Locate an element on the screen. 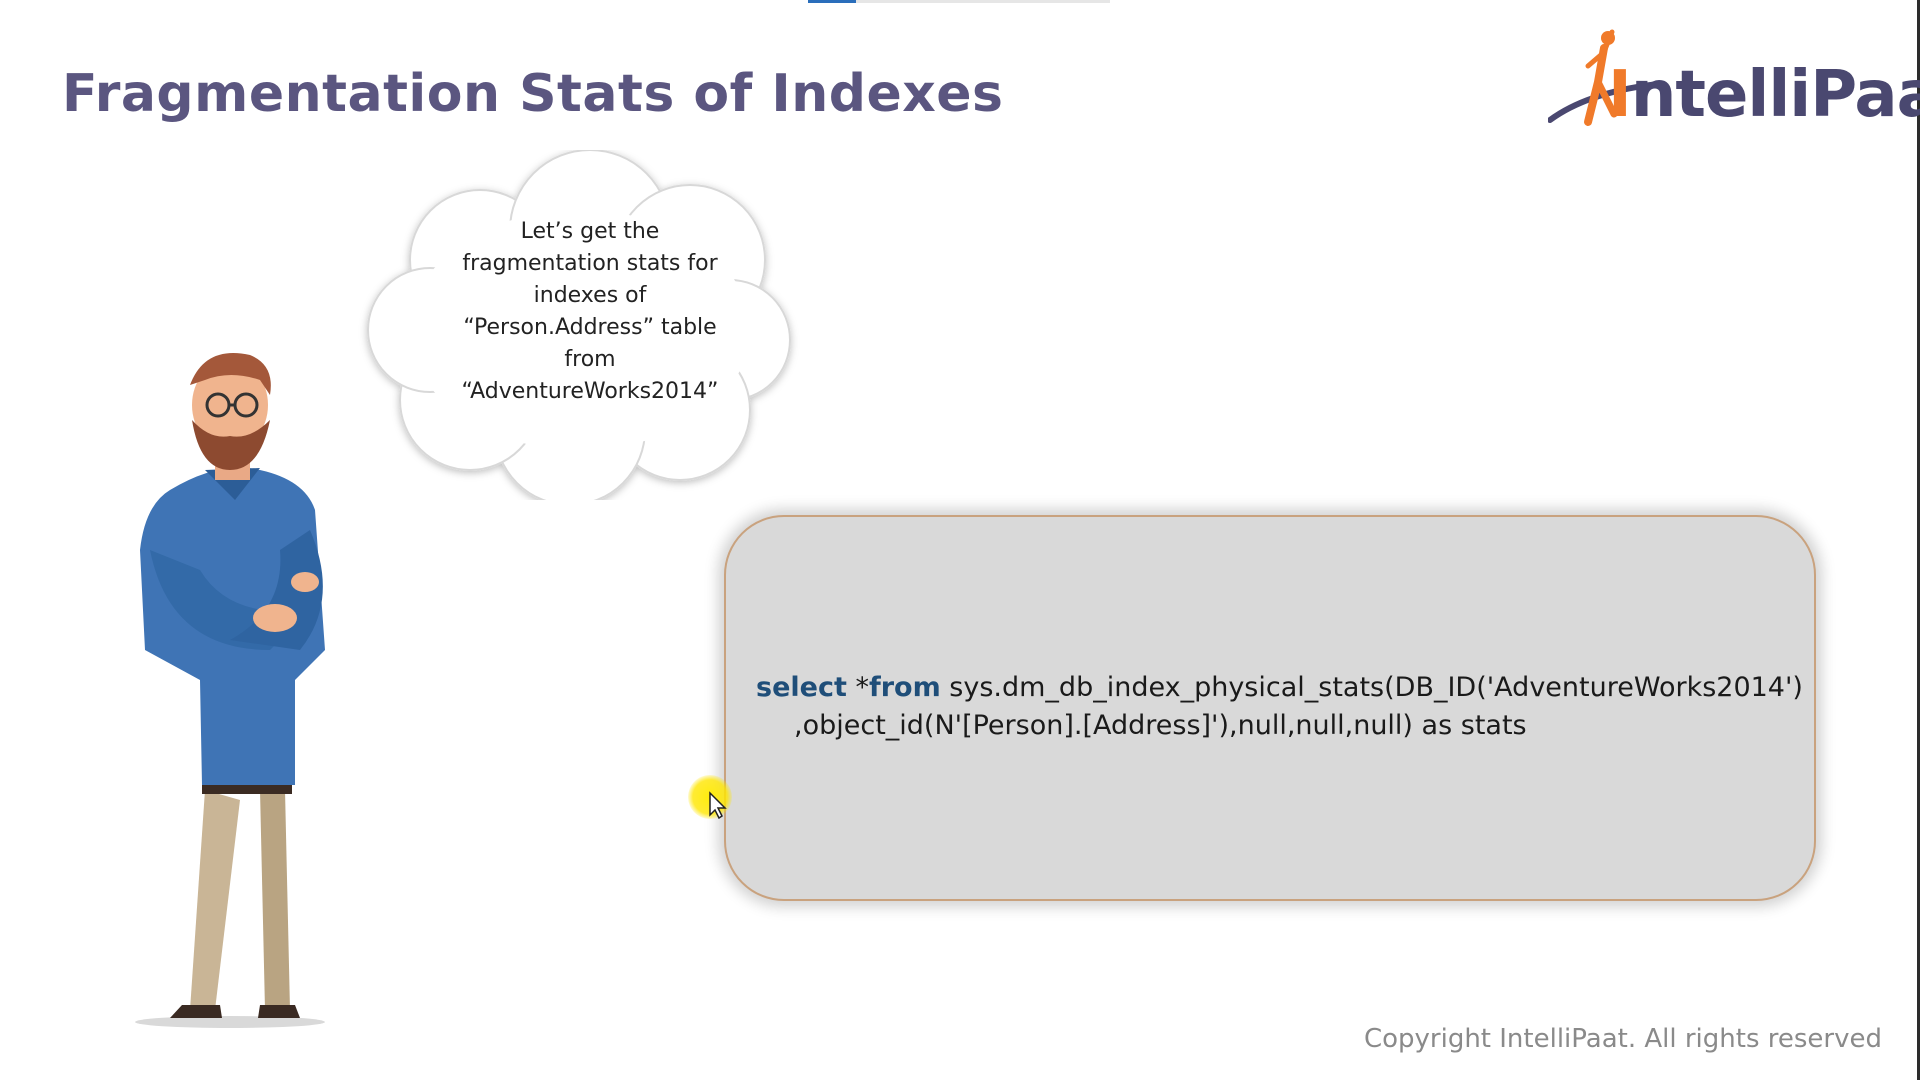  logo-letter-i: I is located at coordinates (1620, 95).